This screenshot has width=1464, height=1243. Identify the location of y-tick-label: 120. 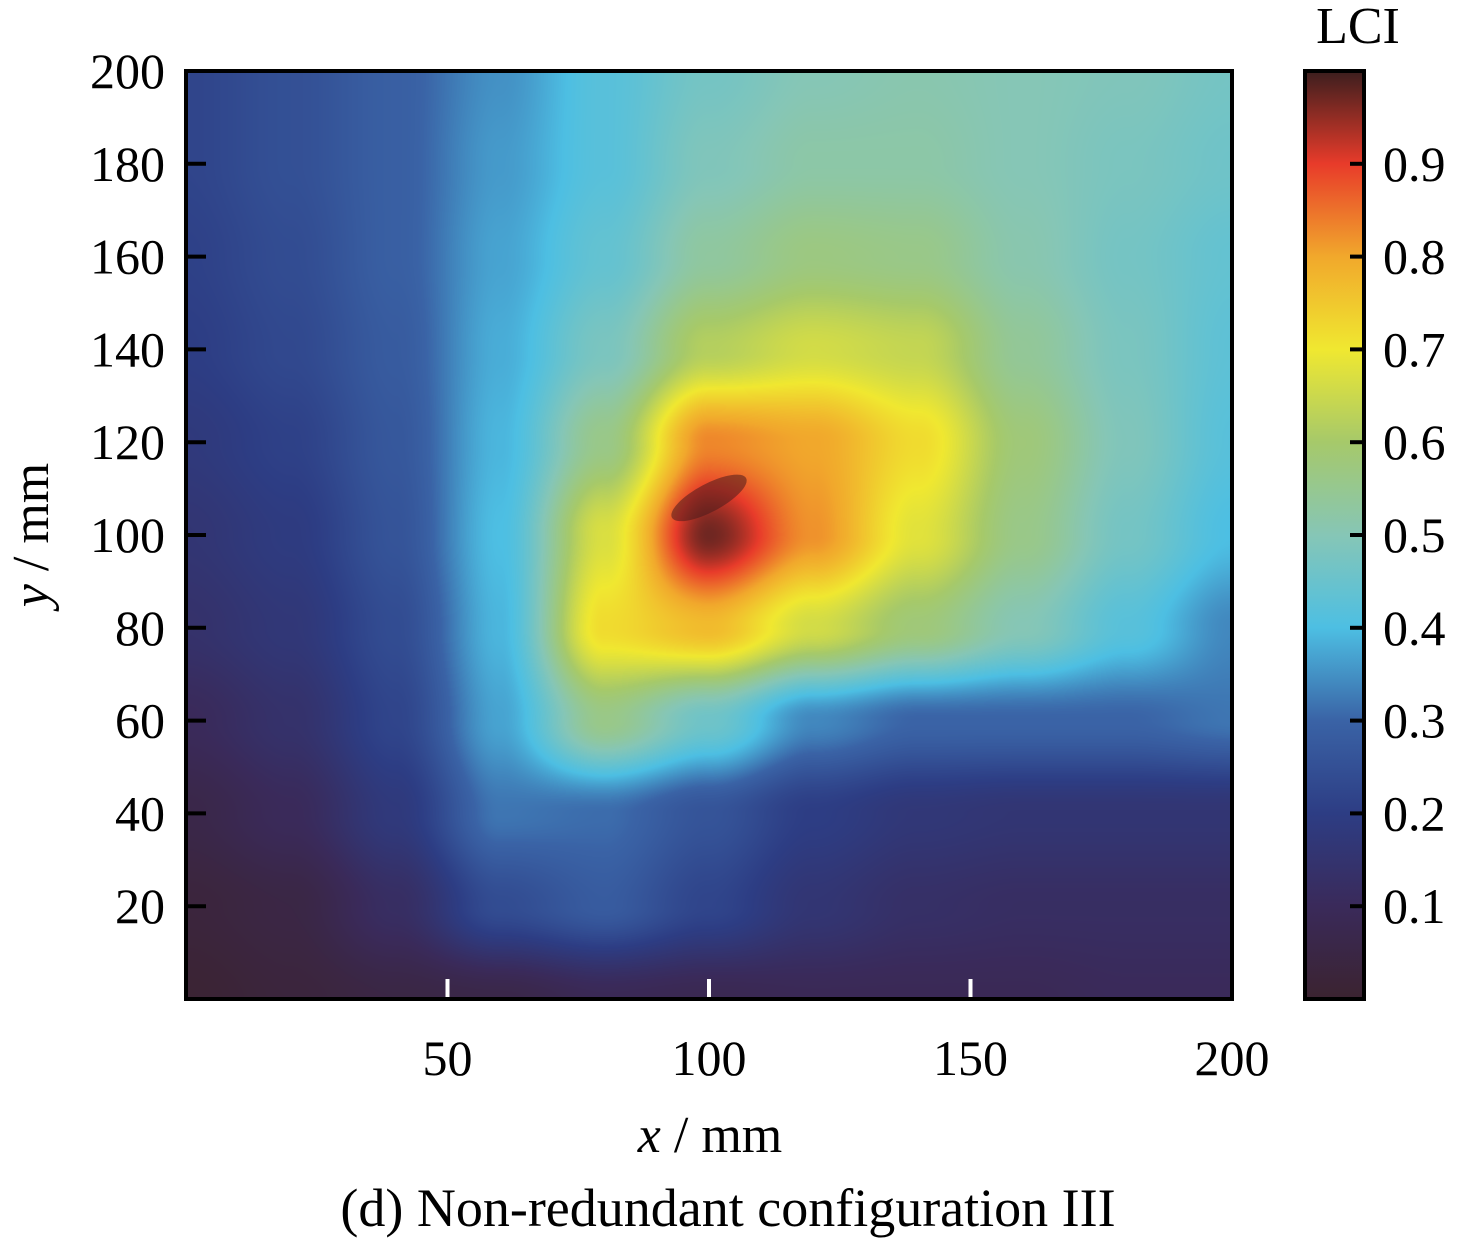
(127, 442).